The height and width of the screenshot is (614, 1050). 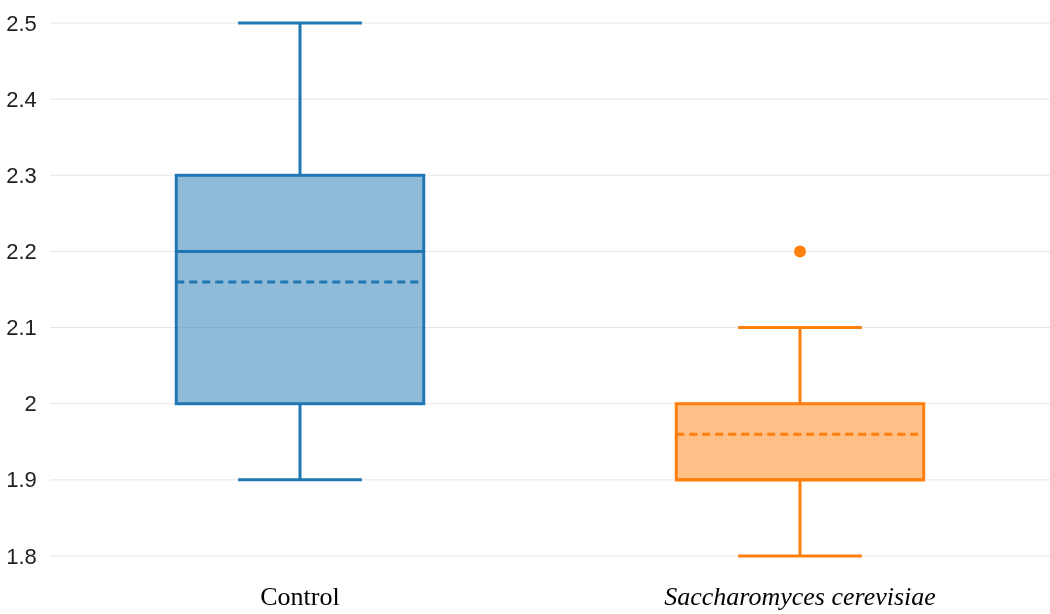 What do you see at coordinates (30, 404) in the screenshot?
I see `y-tick-label: 2` at bounding box center [30, 404].